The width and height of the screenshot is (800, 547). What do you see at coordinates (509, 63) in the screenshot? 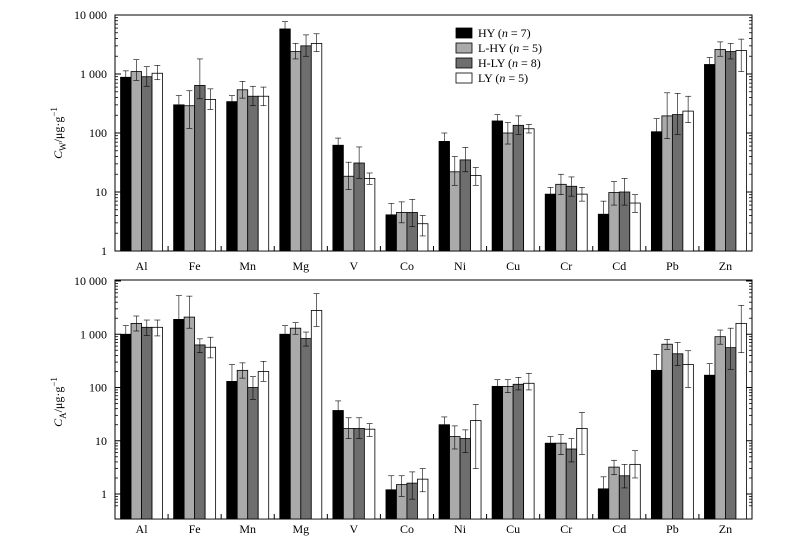
I see `legend-label: H-LY (n = 8)` at bounding box center [509, 63].